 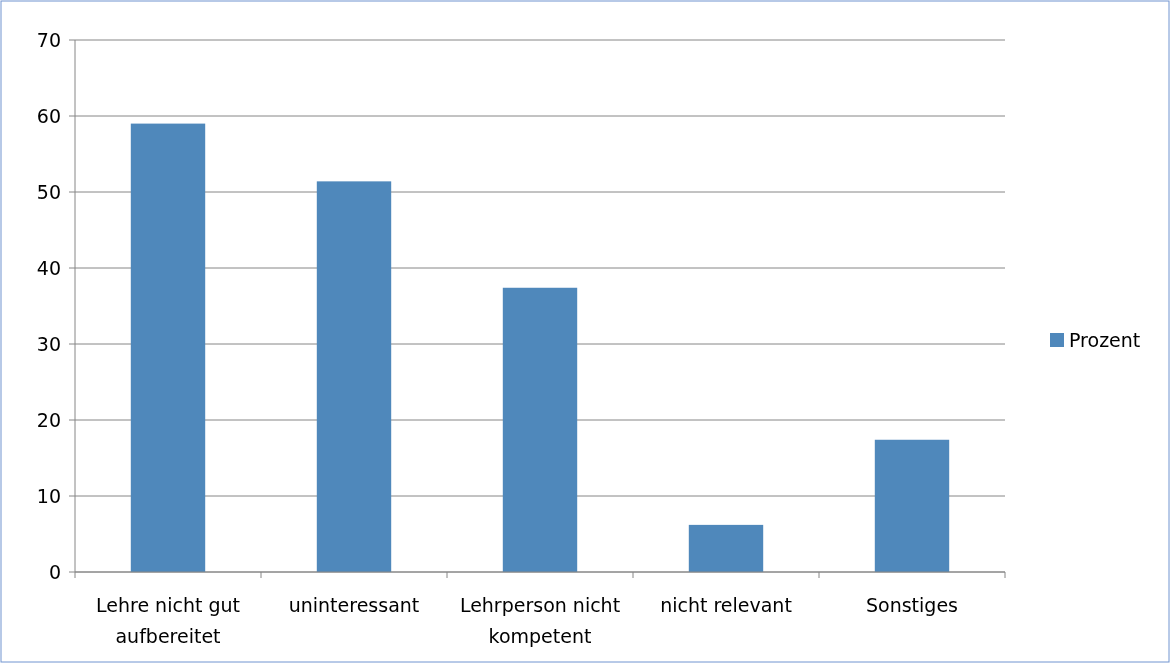 What do you see at coordinates (54, 571) in the screenshot?
I see `y-tick-label: 0` at bounding box center [54, 571].